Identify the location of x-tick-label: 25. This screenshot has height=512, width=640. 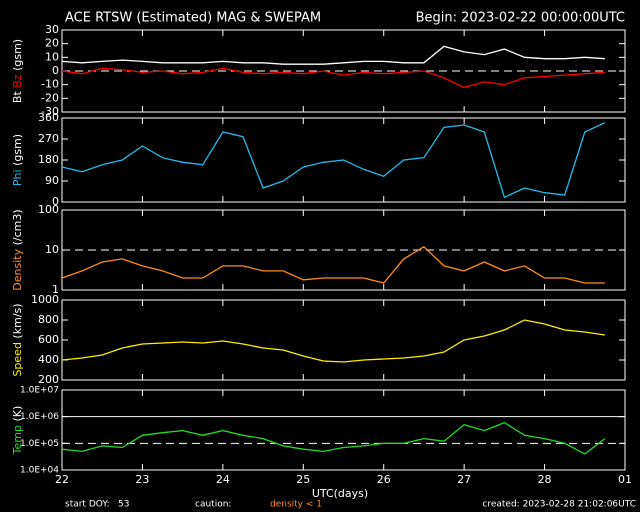
(303, 479).